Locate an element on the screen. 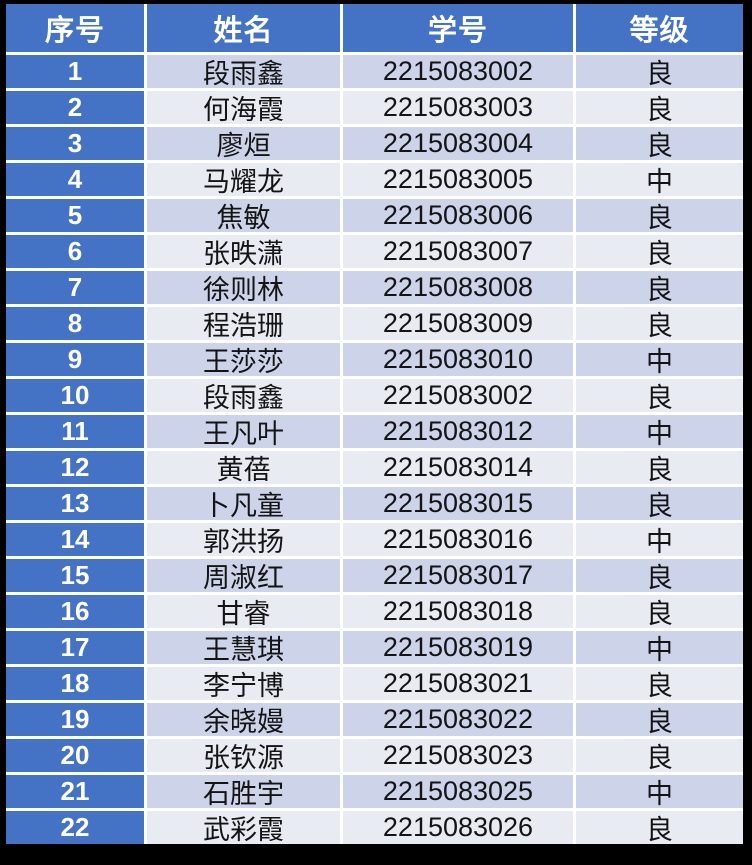 The image size is (752, 865). cell-name: 李宁博 is located at coordinates (243, 683).